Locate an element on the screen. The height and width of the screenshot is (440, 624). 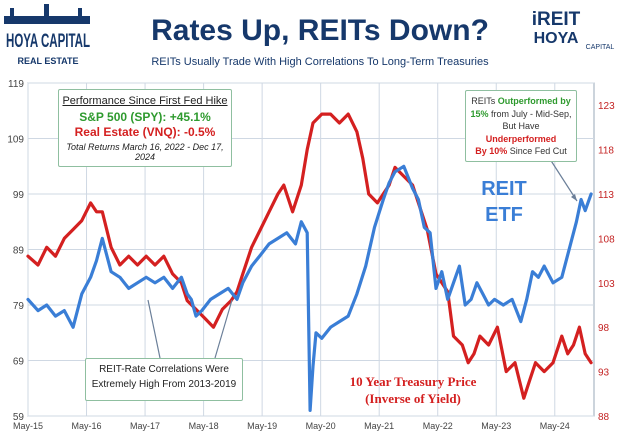
reit-etf-label-line1: REIT is located at coordinates (504, 189).